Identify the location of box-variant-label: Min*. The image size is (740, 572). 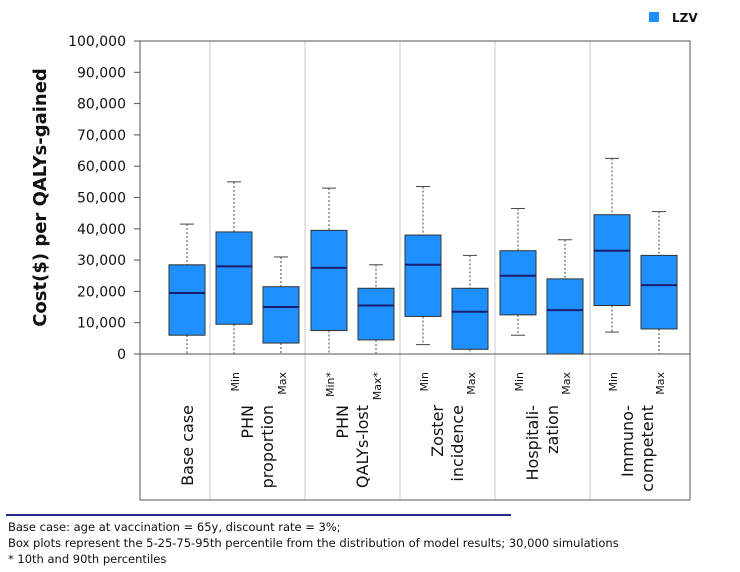
(330, 385).